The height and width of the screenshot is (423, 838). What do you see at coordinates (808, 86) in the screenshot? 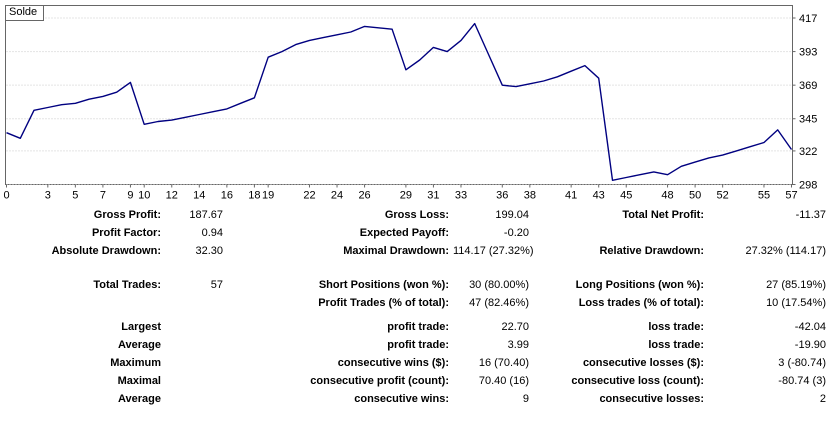
I see `y-axis-label: 369` at bounding box center [808, 86].